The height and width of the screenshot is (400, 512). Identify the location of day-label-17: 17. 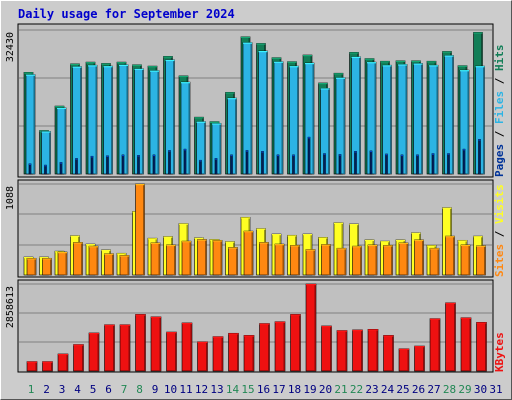
(278, 389).